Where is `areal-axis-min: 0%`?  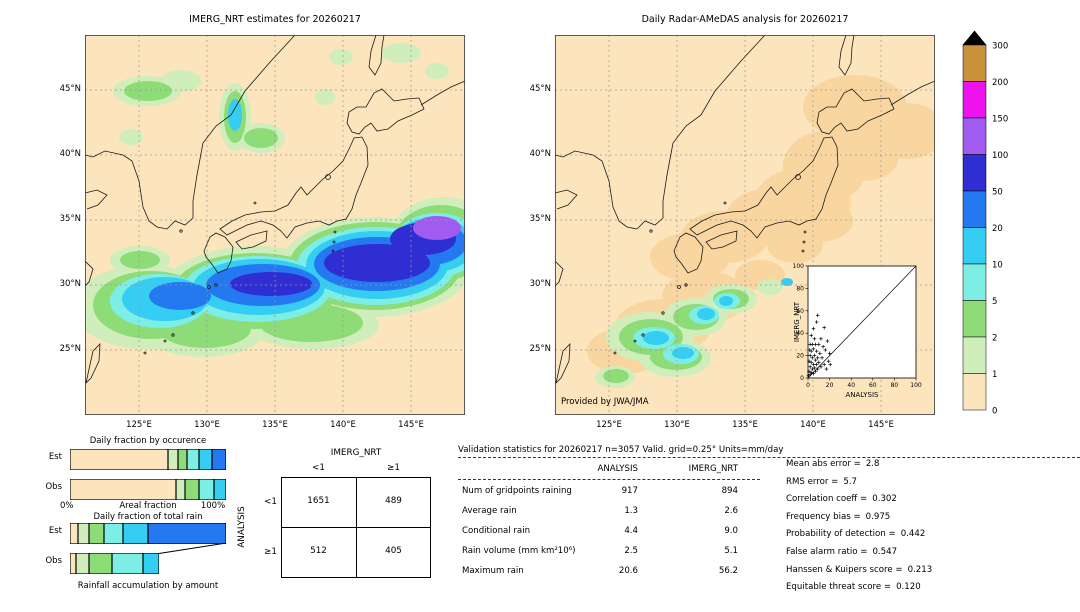
areal-axis-min: 0% is located at coordinates (67, 506).